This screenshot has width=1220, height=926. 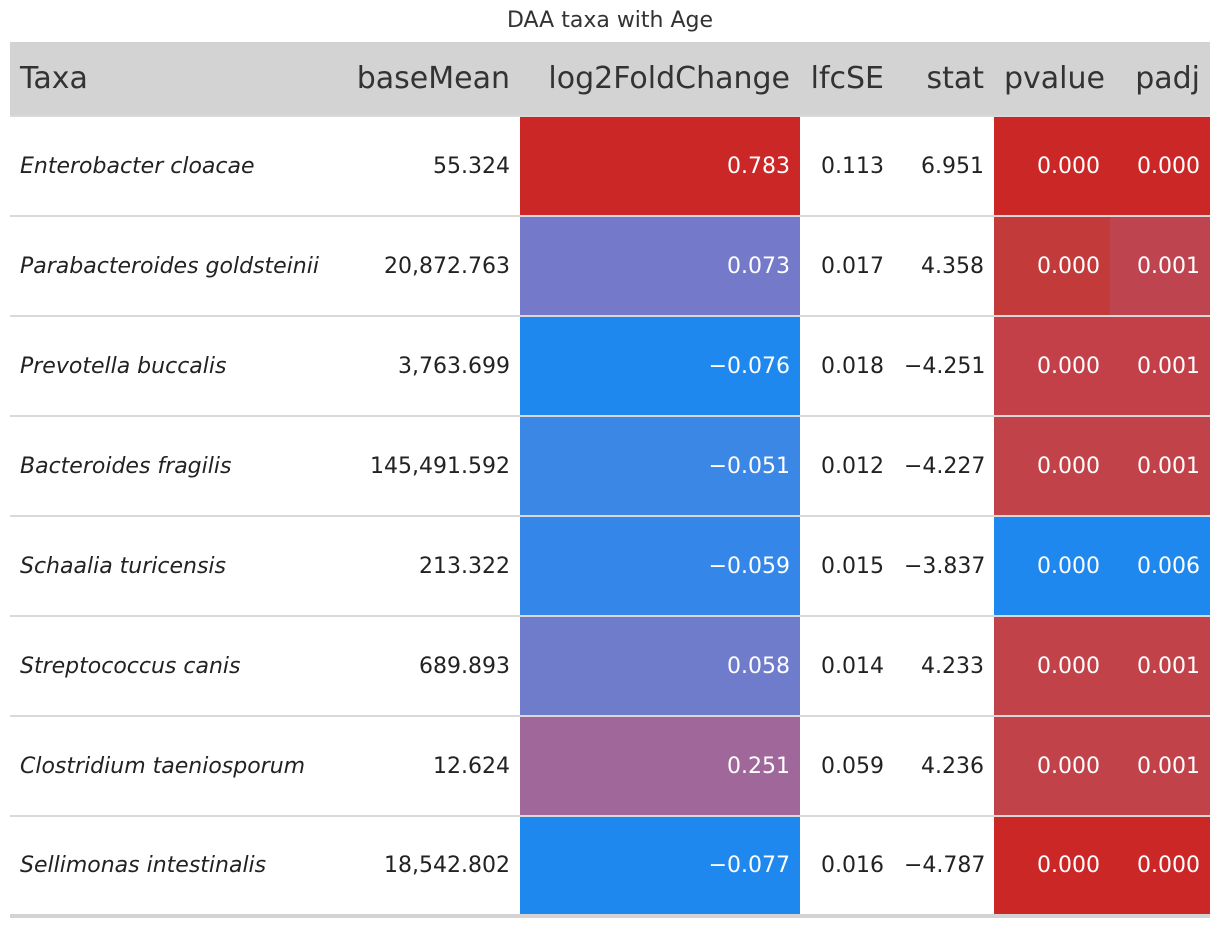 I want to click on cell-log2foldchange: 0.058, so click(x=660, y=666).